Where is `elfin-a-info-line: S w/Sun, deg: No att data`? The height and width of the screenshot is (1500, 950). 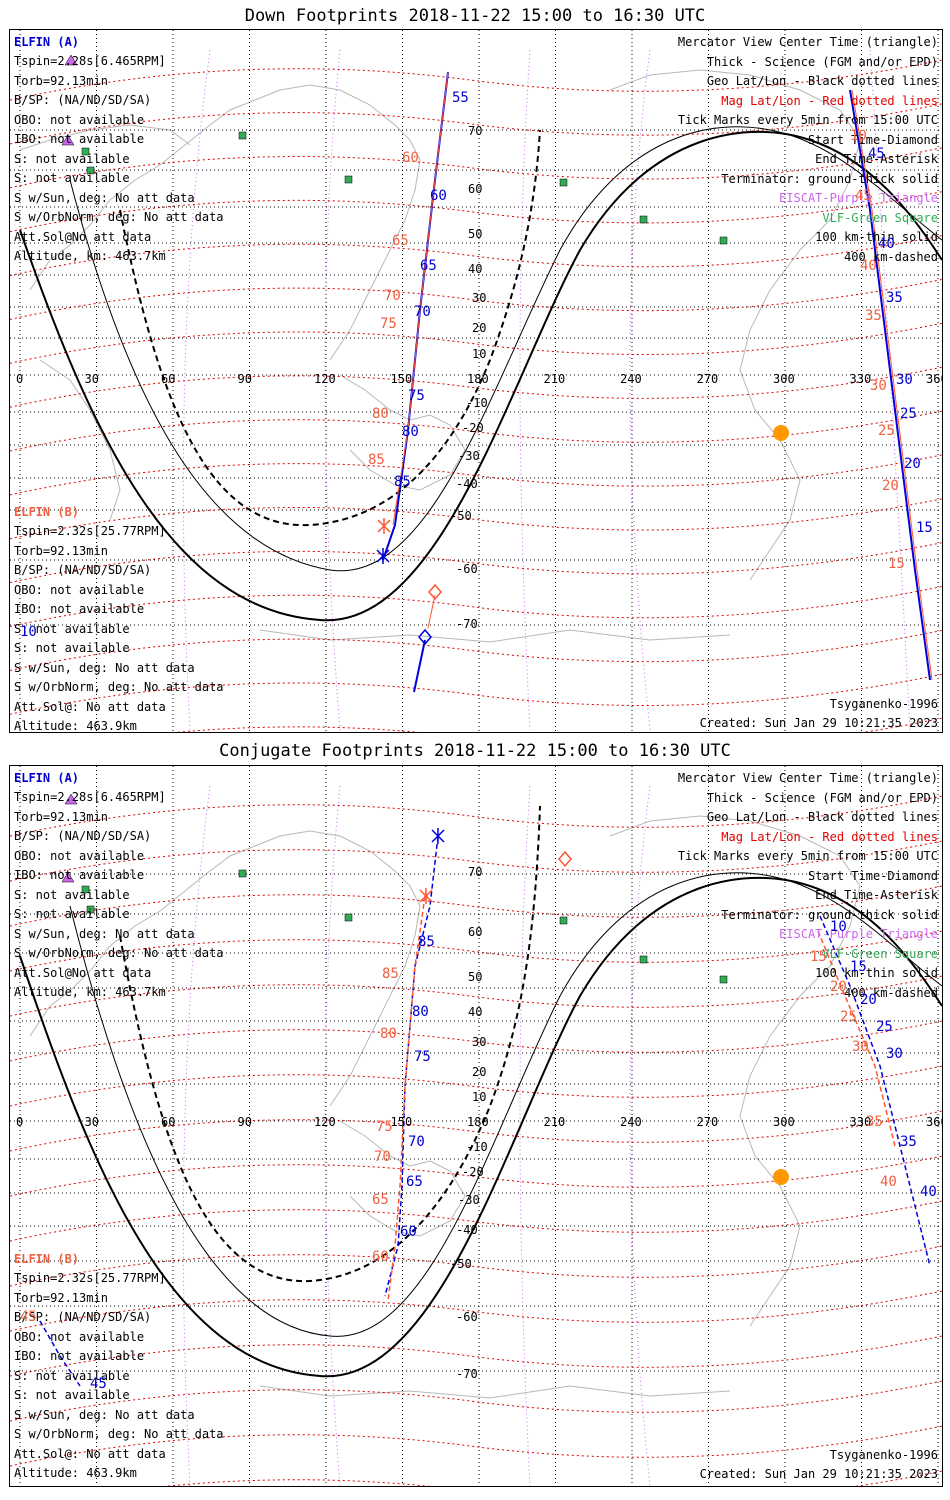 elfin-a-info-line: S w/Sun, deg: No att data is located at coordinates (104, 933).